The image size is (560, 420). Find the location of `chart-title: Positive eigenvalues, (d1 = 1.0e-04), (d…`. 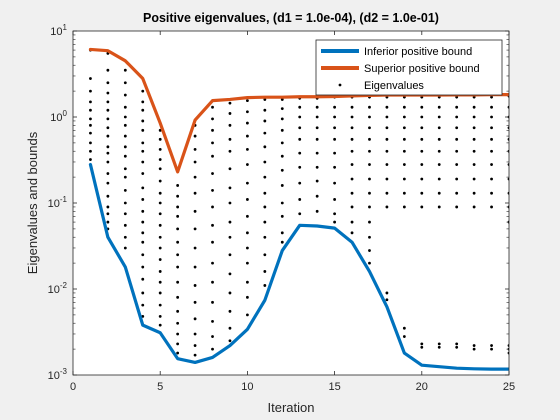

chart-title: Positive eigenvalues, (d1 = 1.0e-04), (d… is located at coordinates (291, 18).